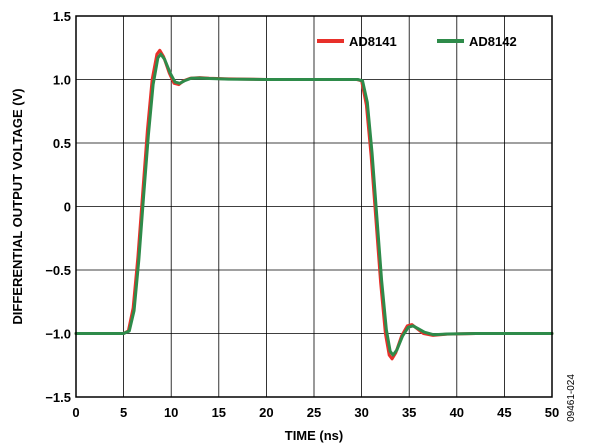 Image resolution: width=594 pixels, height=446 pixels. Describe the element at coordinates (62, 16) in the screenshot. I see `y-tick-label: 1.5` at that location.